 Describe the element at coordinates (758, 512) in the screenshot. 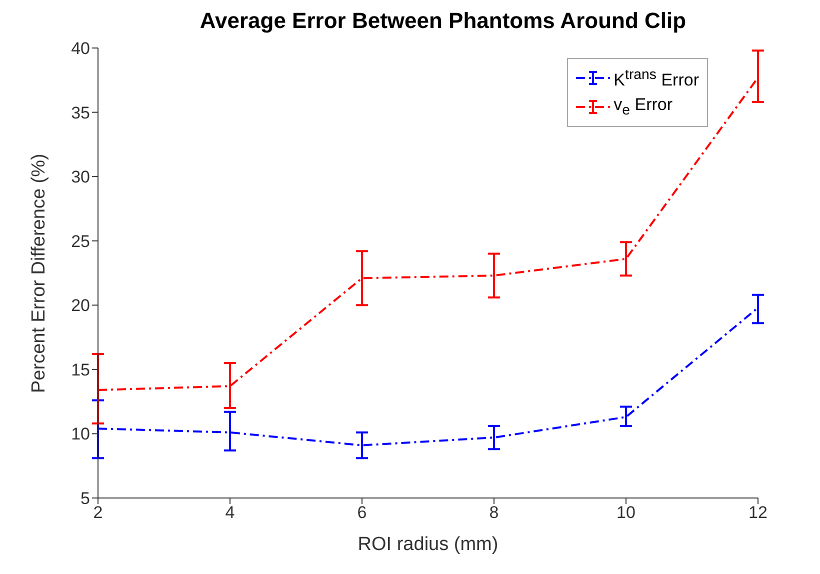

I see `x-tick-label: 12` at that location.